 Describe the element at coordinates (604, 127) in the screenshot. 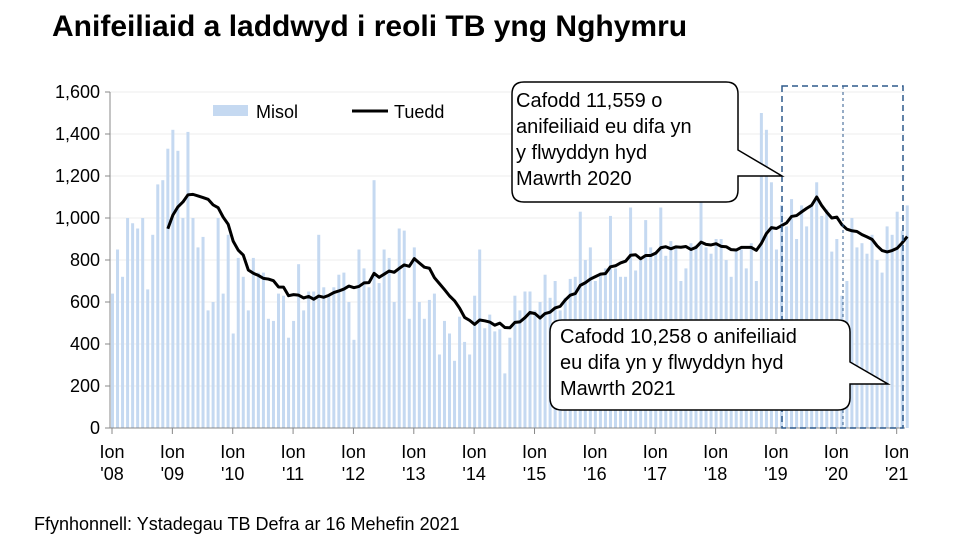

I see `callout-line: anifeiliaid eu difa yn` at that location.